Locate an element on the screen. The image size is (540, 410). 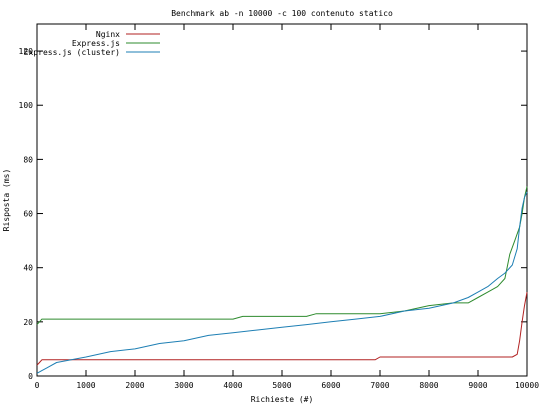
x-tick-label: 10000 is located at coordinates (527, 385).